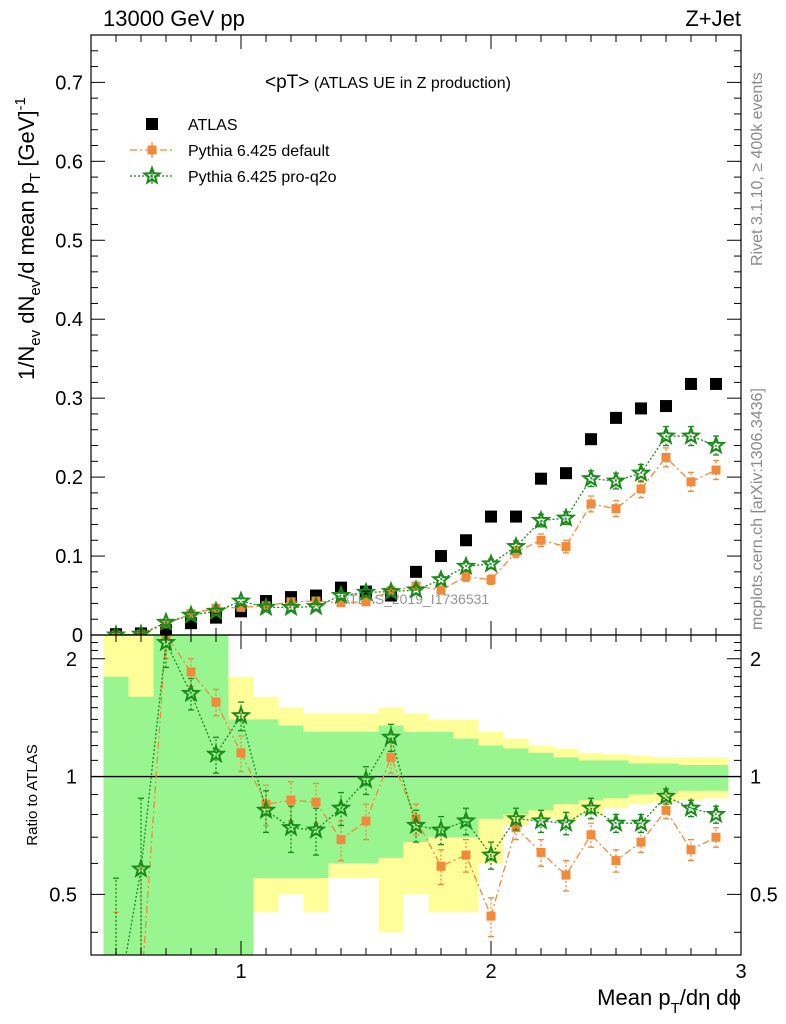 This screenshot has height=1024, width=786. What do you see at coordinates (77, 636) in the screenshot?
I see `y-tick-label: 0` at bounding box center [77, 636].